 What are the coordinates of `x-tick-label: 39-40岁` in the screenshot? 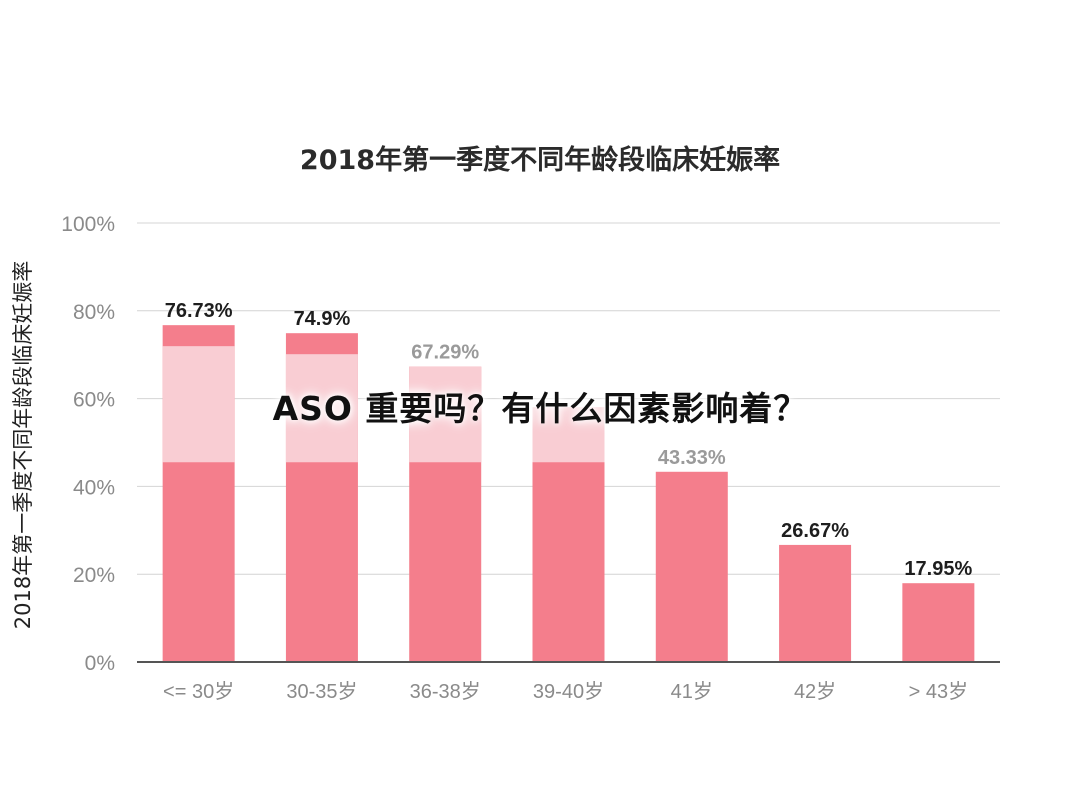 It's located at (568, 691).